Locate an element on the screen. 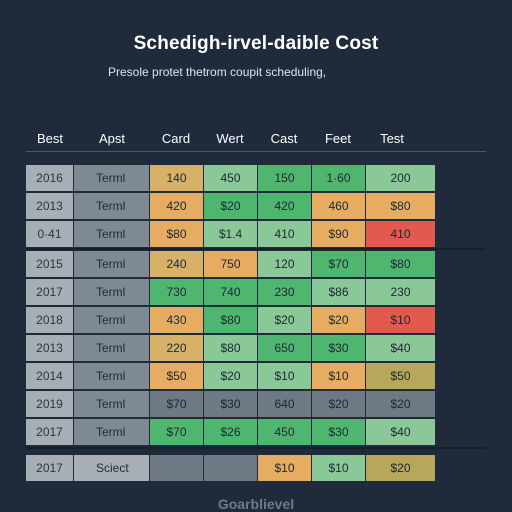 This screenshot has height=512, width=512. table-row: 2016 Terml 140 450 150 1·60 200 is located at coordinates (256, 178).